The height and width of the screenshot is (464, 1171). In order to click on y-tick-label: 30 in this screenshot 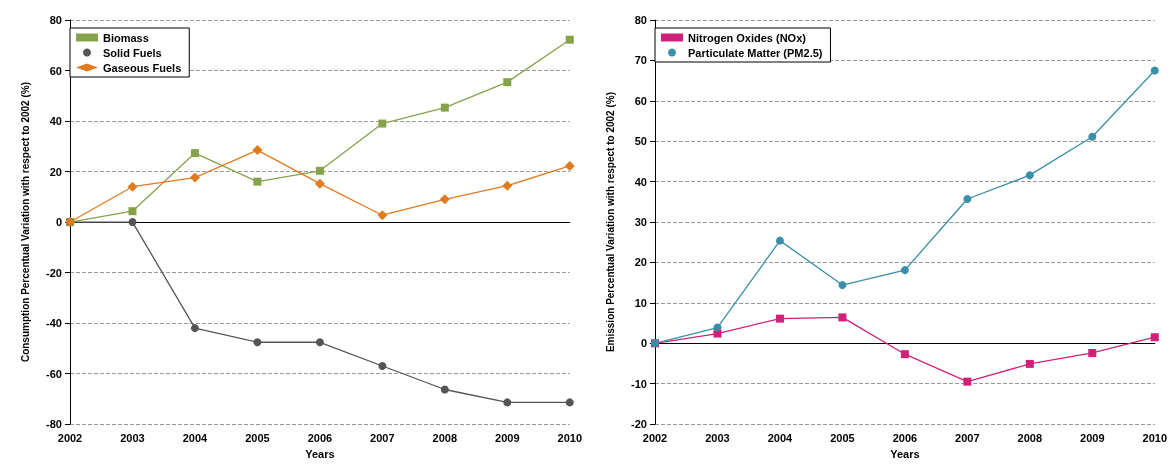, I will do `click(640, 222)`.